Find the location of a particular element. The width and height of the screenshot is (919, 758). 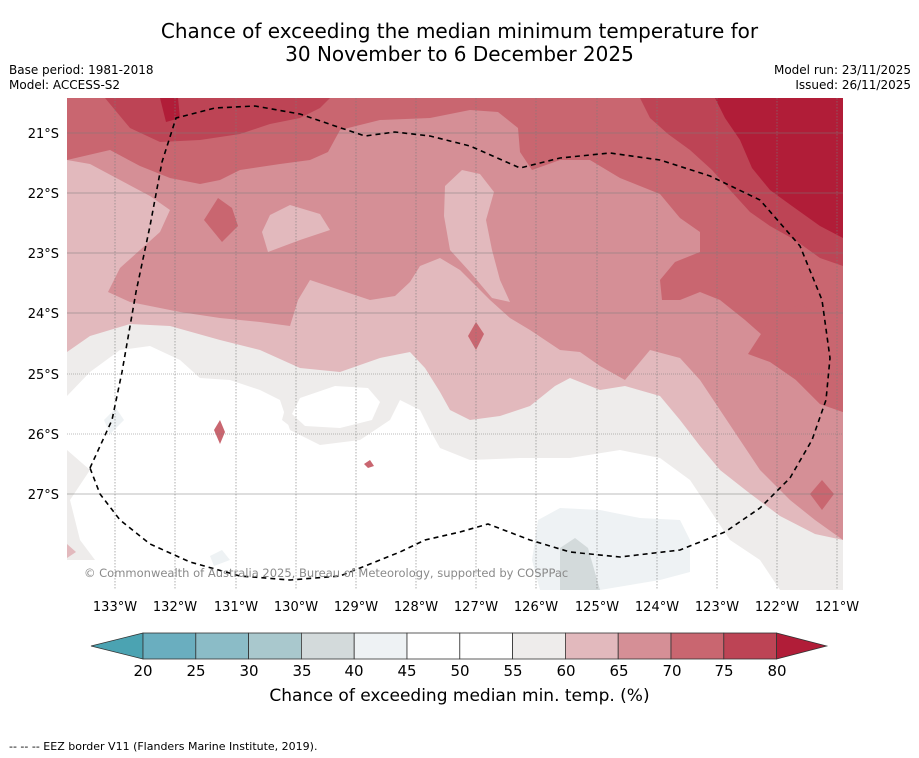

field-70-75-island-b is located at coordinates (795, 358).